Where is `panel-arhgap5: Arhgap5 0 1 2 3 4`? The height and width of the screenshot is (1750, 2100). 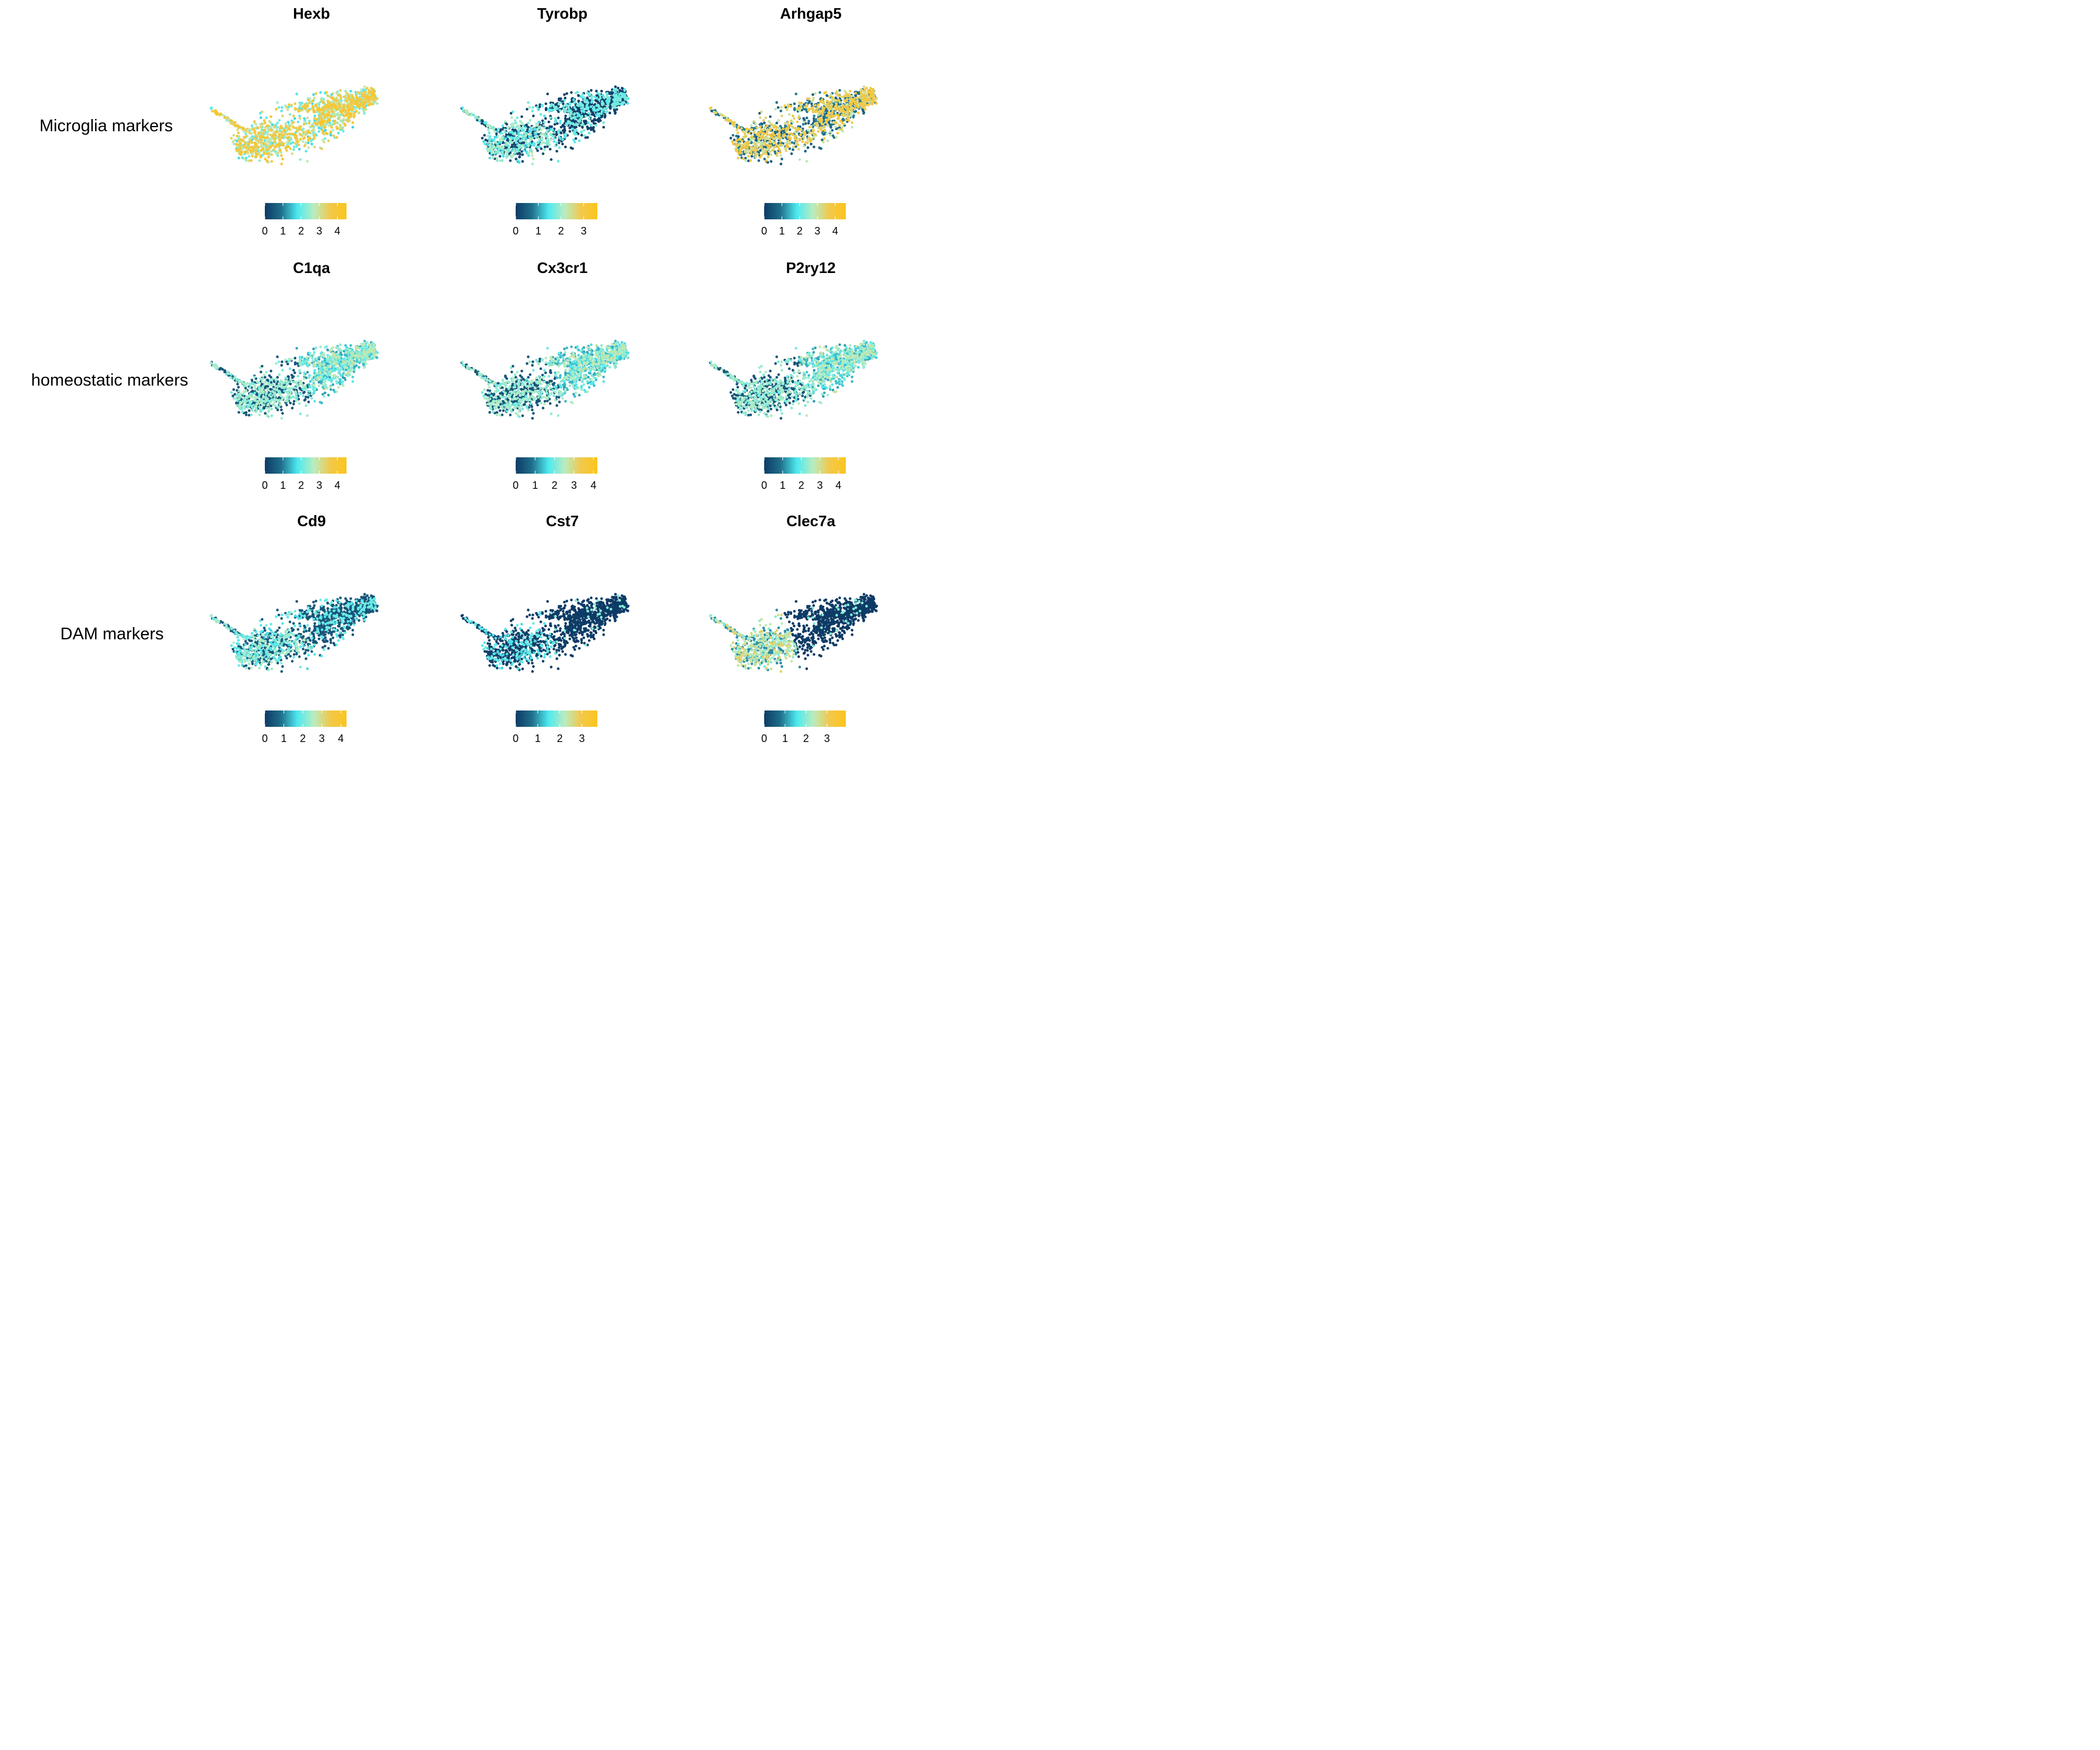 panel-arhgap5: Arhgap5 0 1 2 3 4 is located at coordinates (810, 118).